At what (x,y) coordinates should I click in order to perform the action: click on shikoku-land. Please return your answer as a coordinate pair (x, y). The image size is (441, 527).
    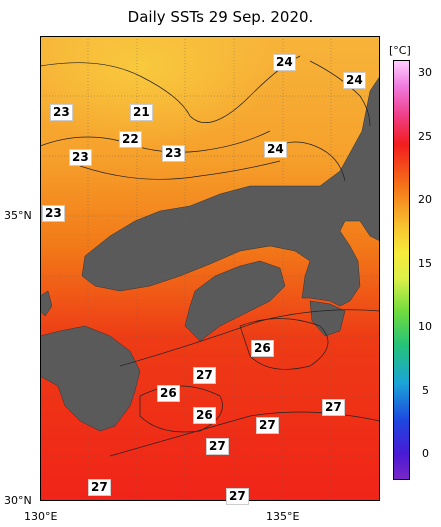
    Looking at the image, I should click on (235, 301).